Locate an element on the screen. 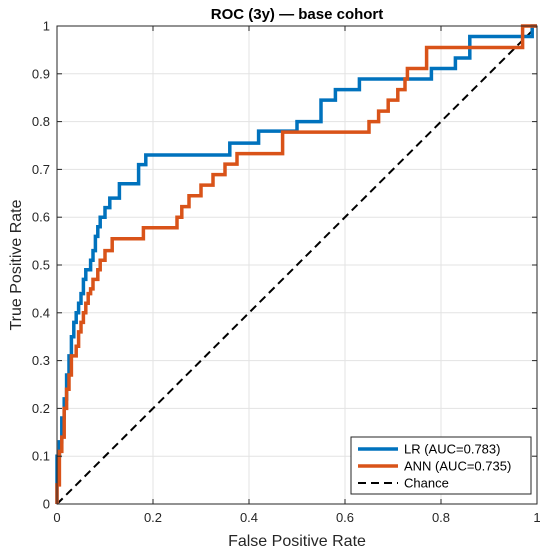 The height and width of the screenshot is (552, 550). chart-title: ROC (3y) — base cohort is located at coordinates (297, 14).